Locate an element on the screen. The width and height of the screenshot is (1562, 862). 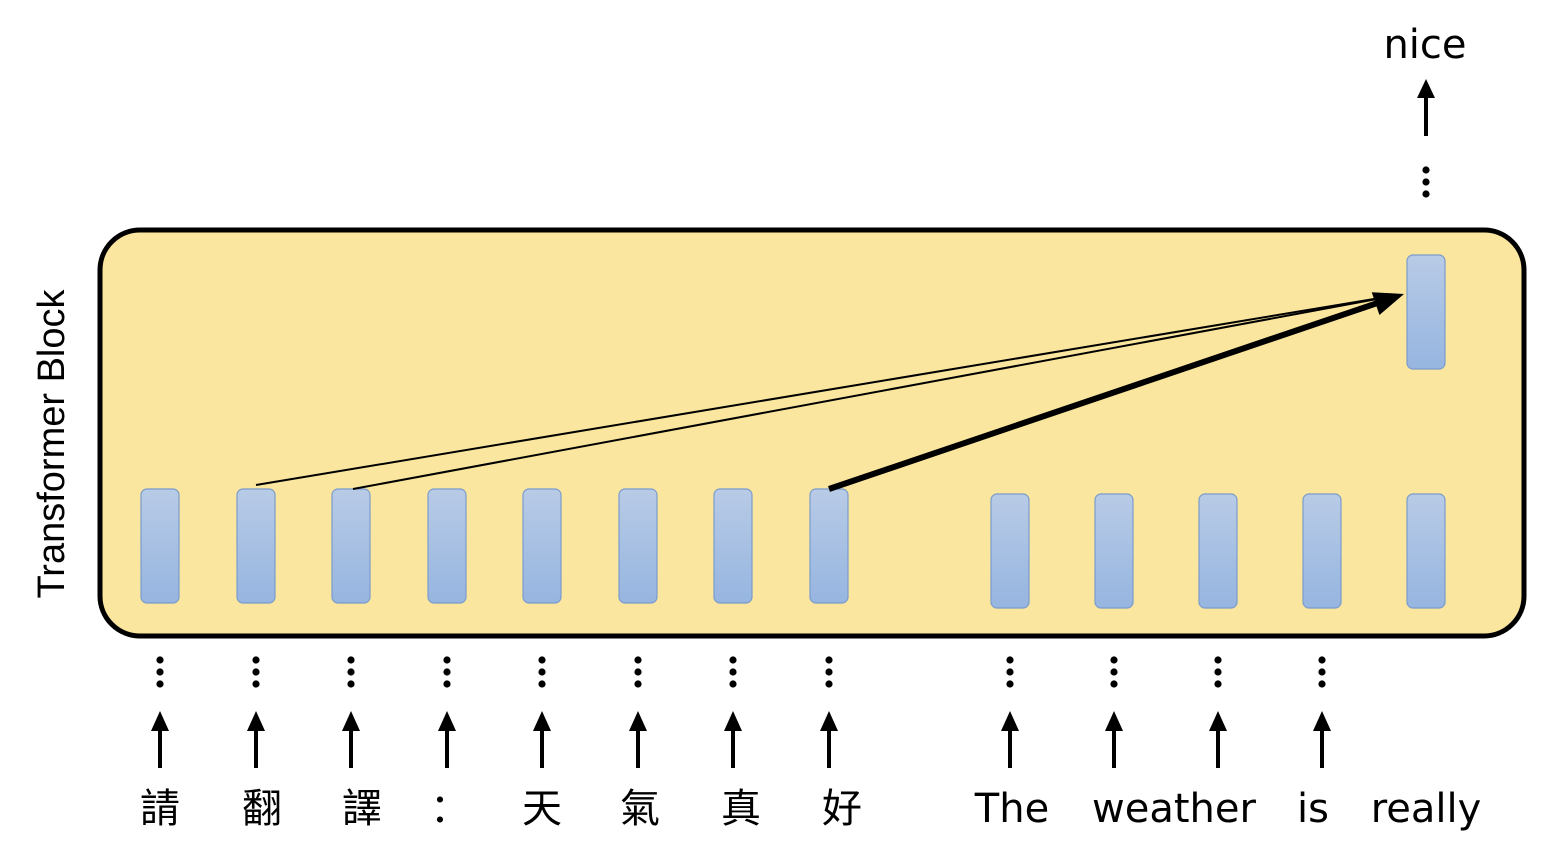
input-token: 譯 is located at coordinates (362, 809).